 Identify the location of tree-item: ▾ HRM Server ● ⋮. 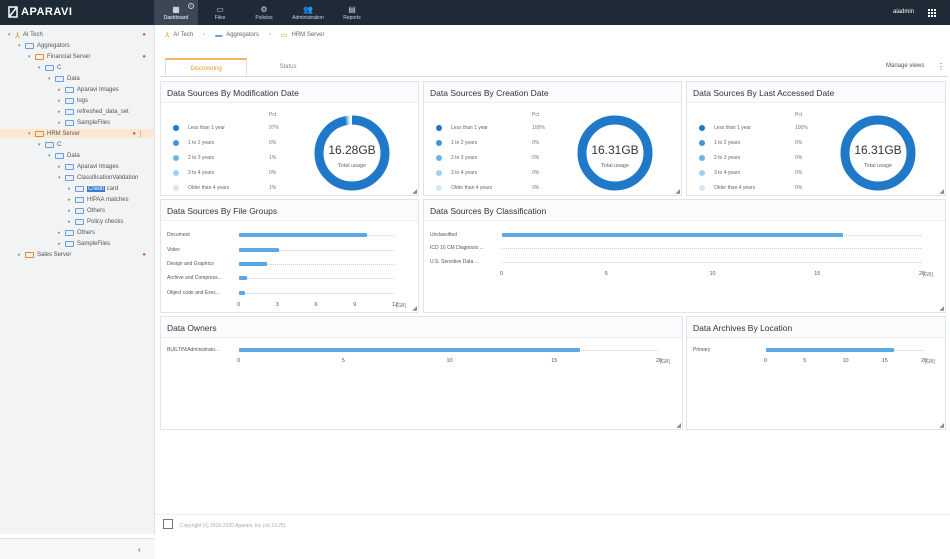
(87, 134).